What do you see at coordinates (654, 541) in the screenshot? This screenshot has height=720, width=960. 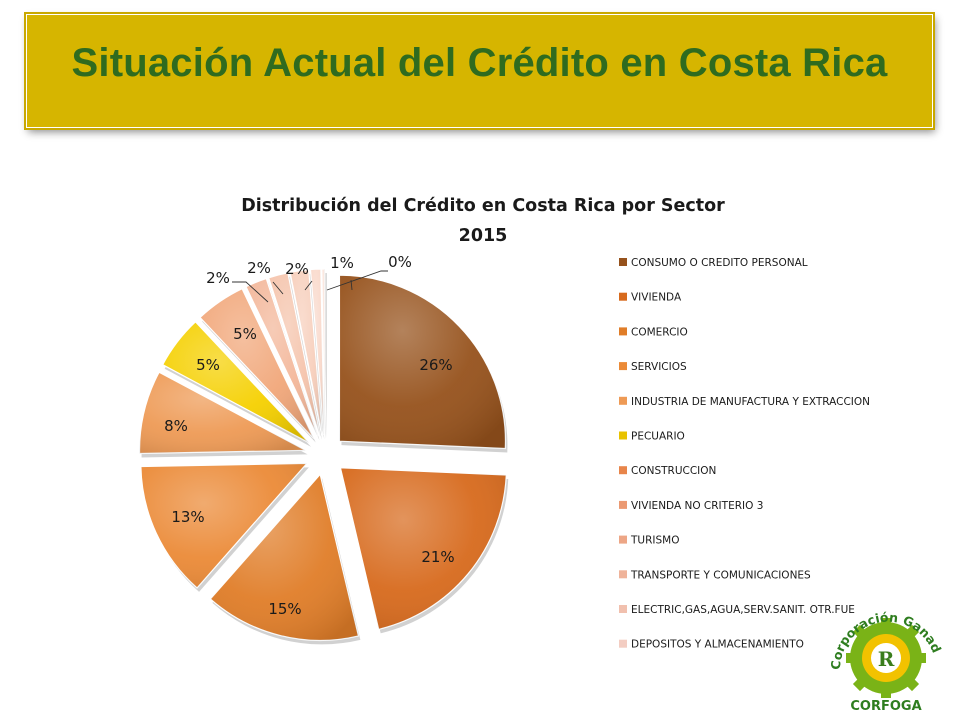 I see `legend-label: TURISMO` at bounding box center [654, 541].